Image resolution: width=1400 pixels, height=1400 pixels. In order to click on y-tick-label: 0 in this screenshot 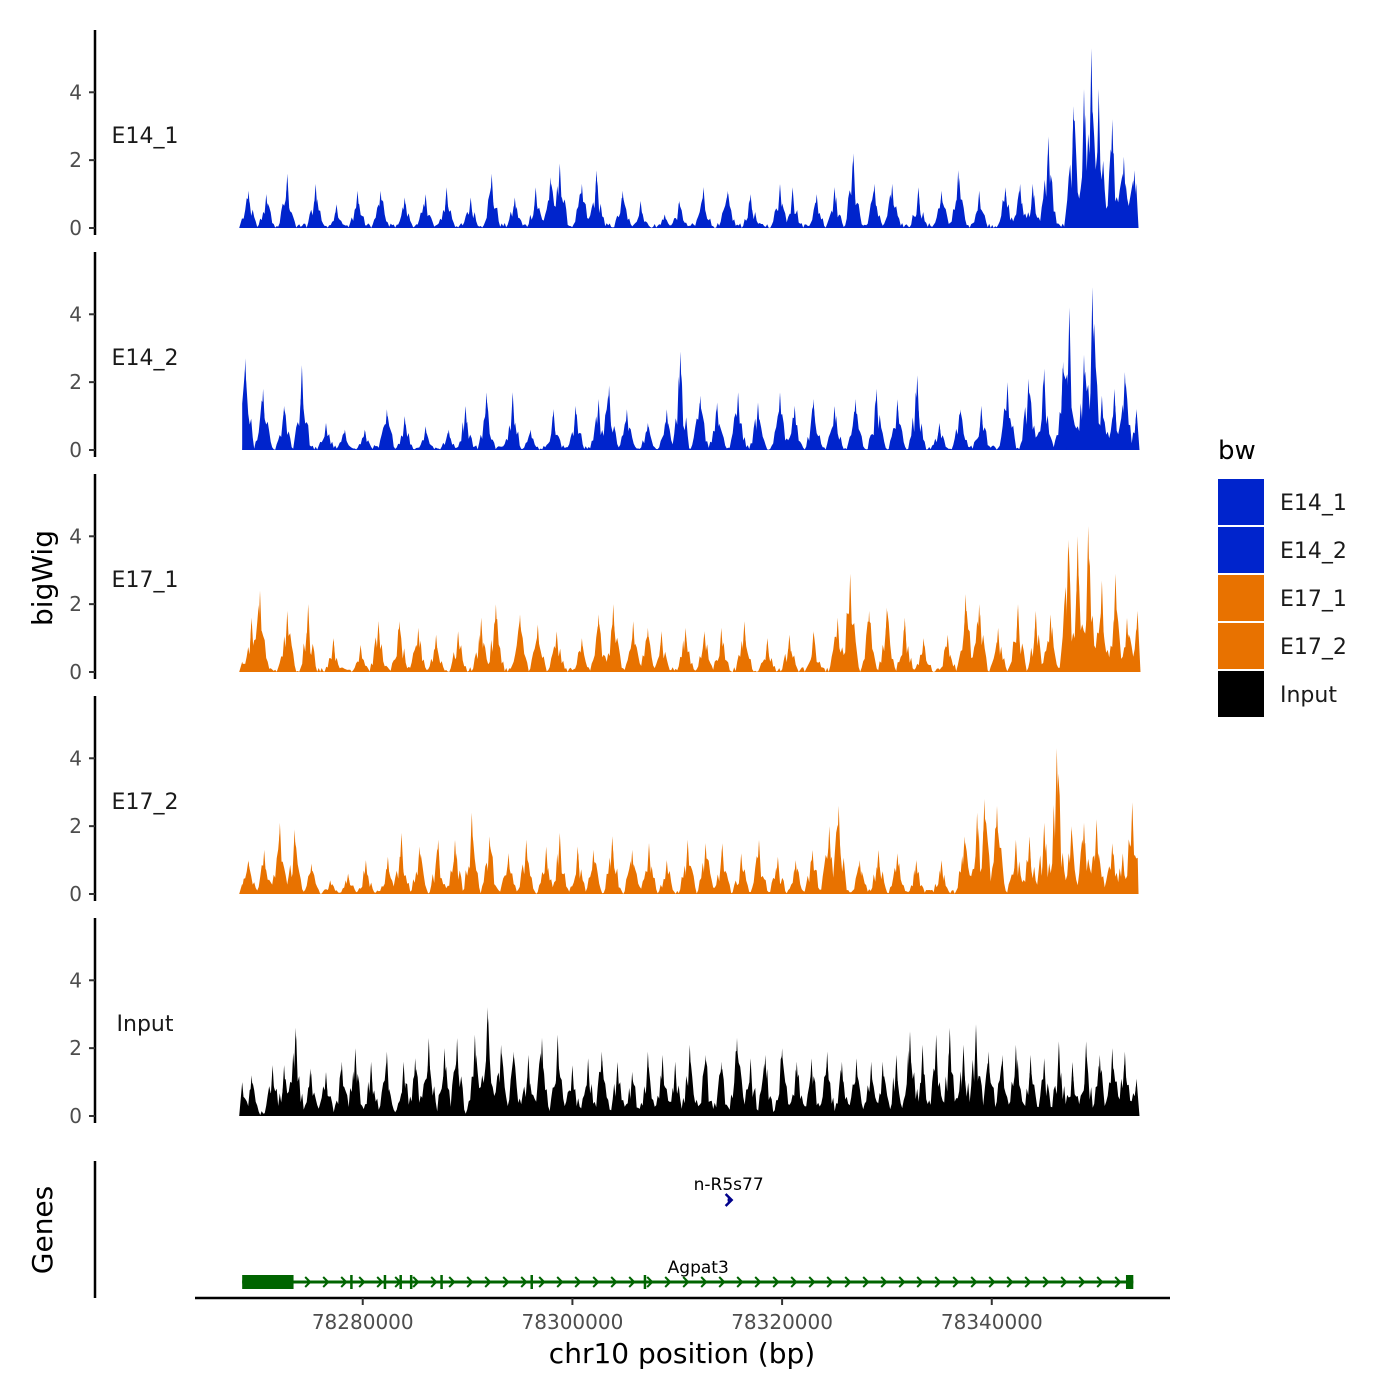, I will do `click(75, 672)`.